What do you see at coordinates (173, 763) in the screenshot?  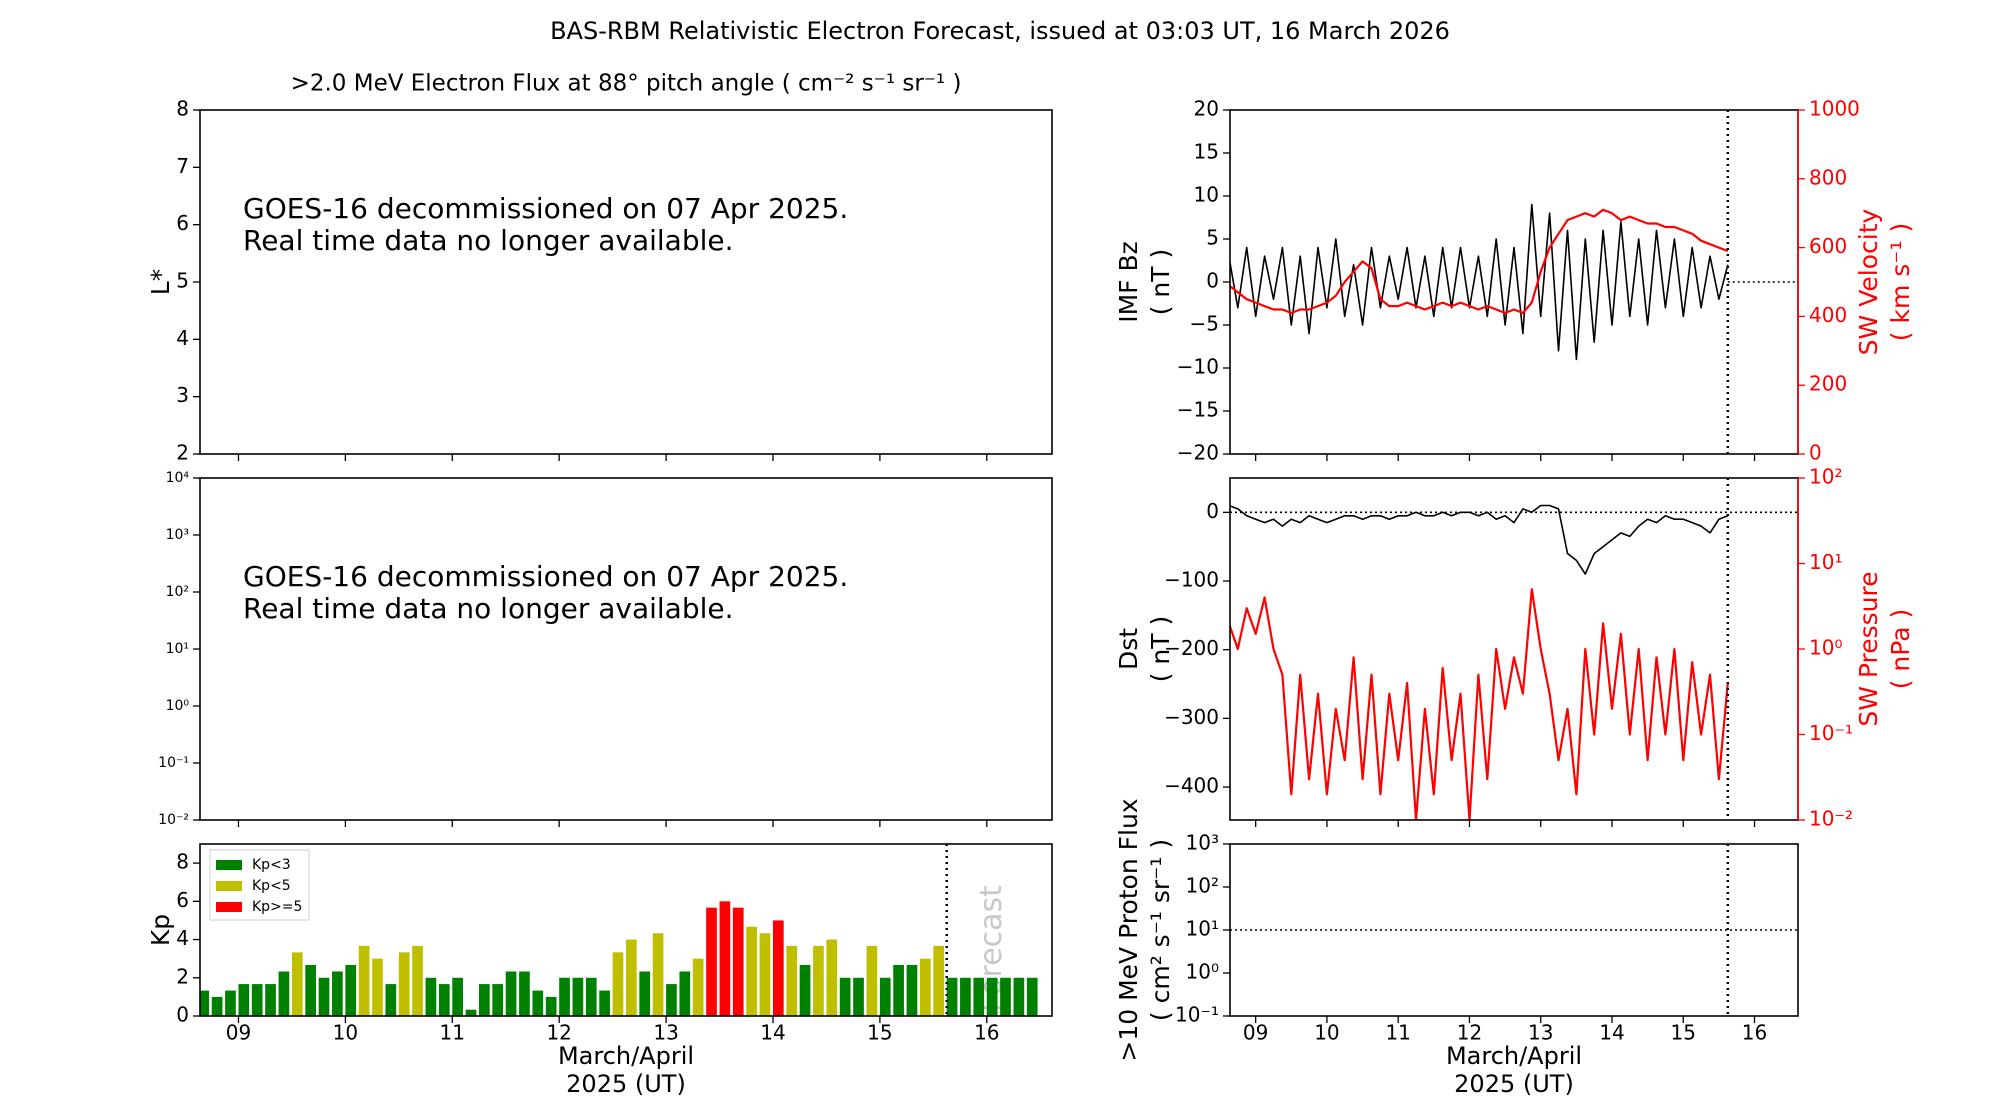 I see `y-tick-label: 10⁻¹` at bounding box center [173, 763].